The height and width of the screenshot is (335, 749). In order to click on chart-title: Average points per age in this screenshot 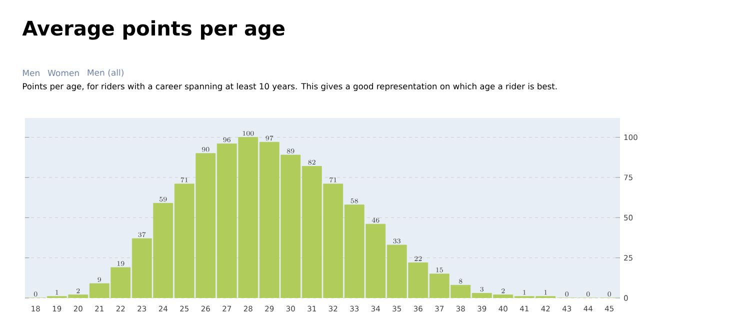, I will do `click(153, 30)`.